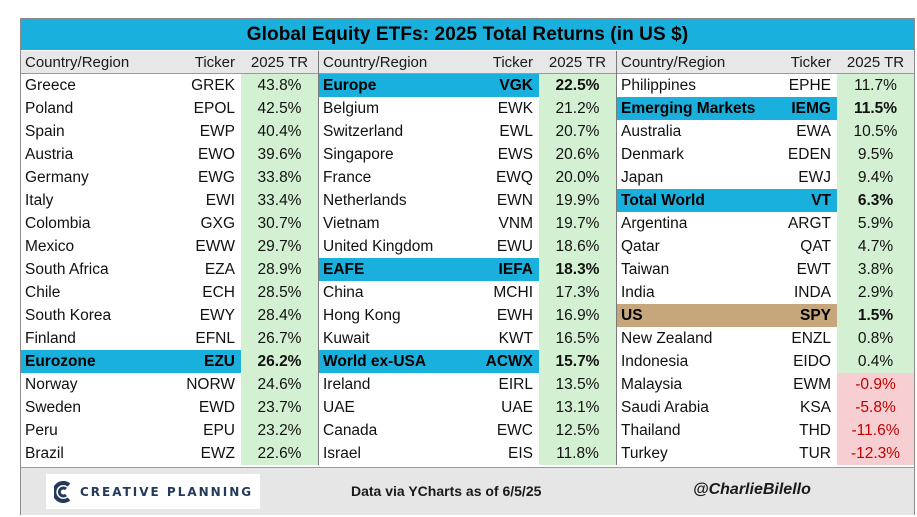  Describe the element at coordinates (765, 384) in the screenshot. I see `table-row: Malaysia EWM -0.9%` at that location.